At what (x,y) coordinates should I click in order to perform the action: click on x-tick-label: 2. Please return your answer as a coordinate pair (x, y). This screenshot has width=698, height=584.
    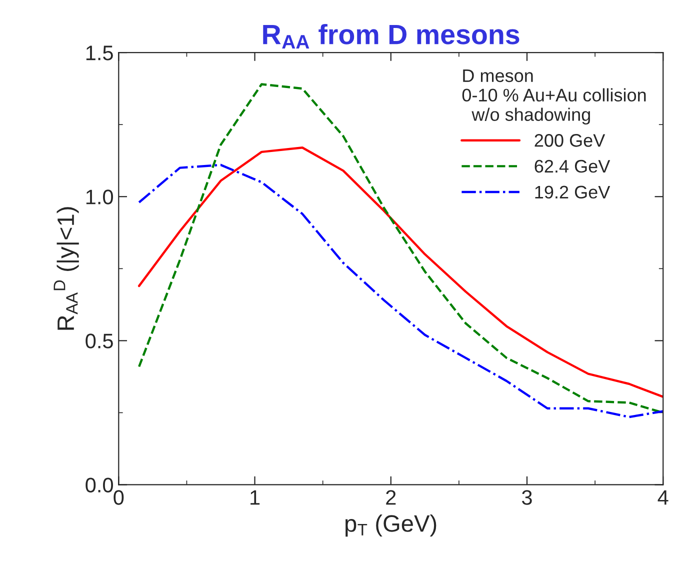
    Looking at the image, I should click on (391, 497).